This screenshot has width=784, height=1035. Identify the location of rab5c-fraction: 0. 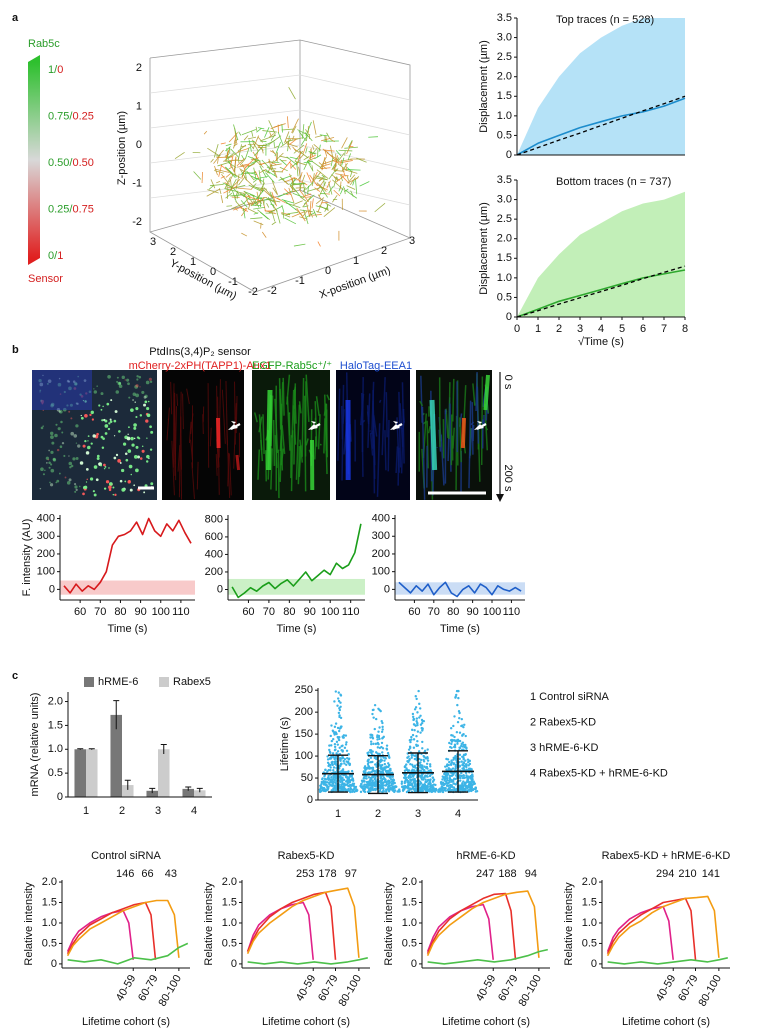
(51, 256).